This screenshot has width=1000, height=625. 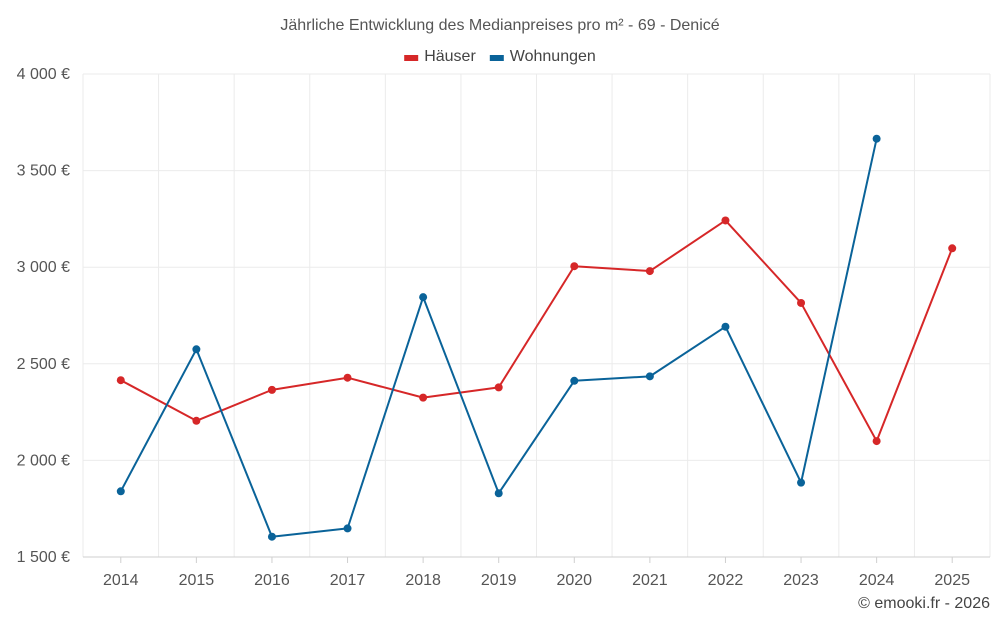 I want to click on x-tick-label: 2015, so click(x=197, y=580).